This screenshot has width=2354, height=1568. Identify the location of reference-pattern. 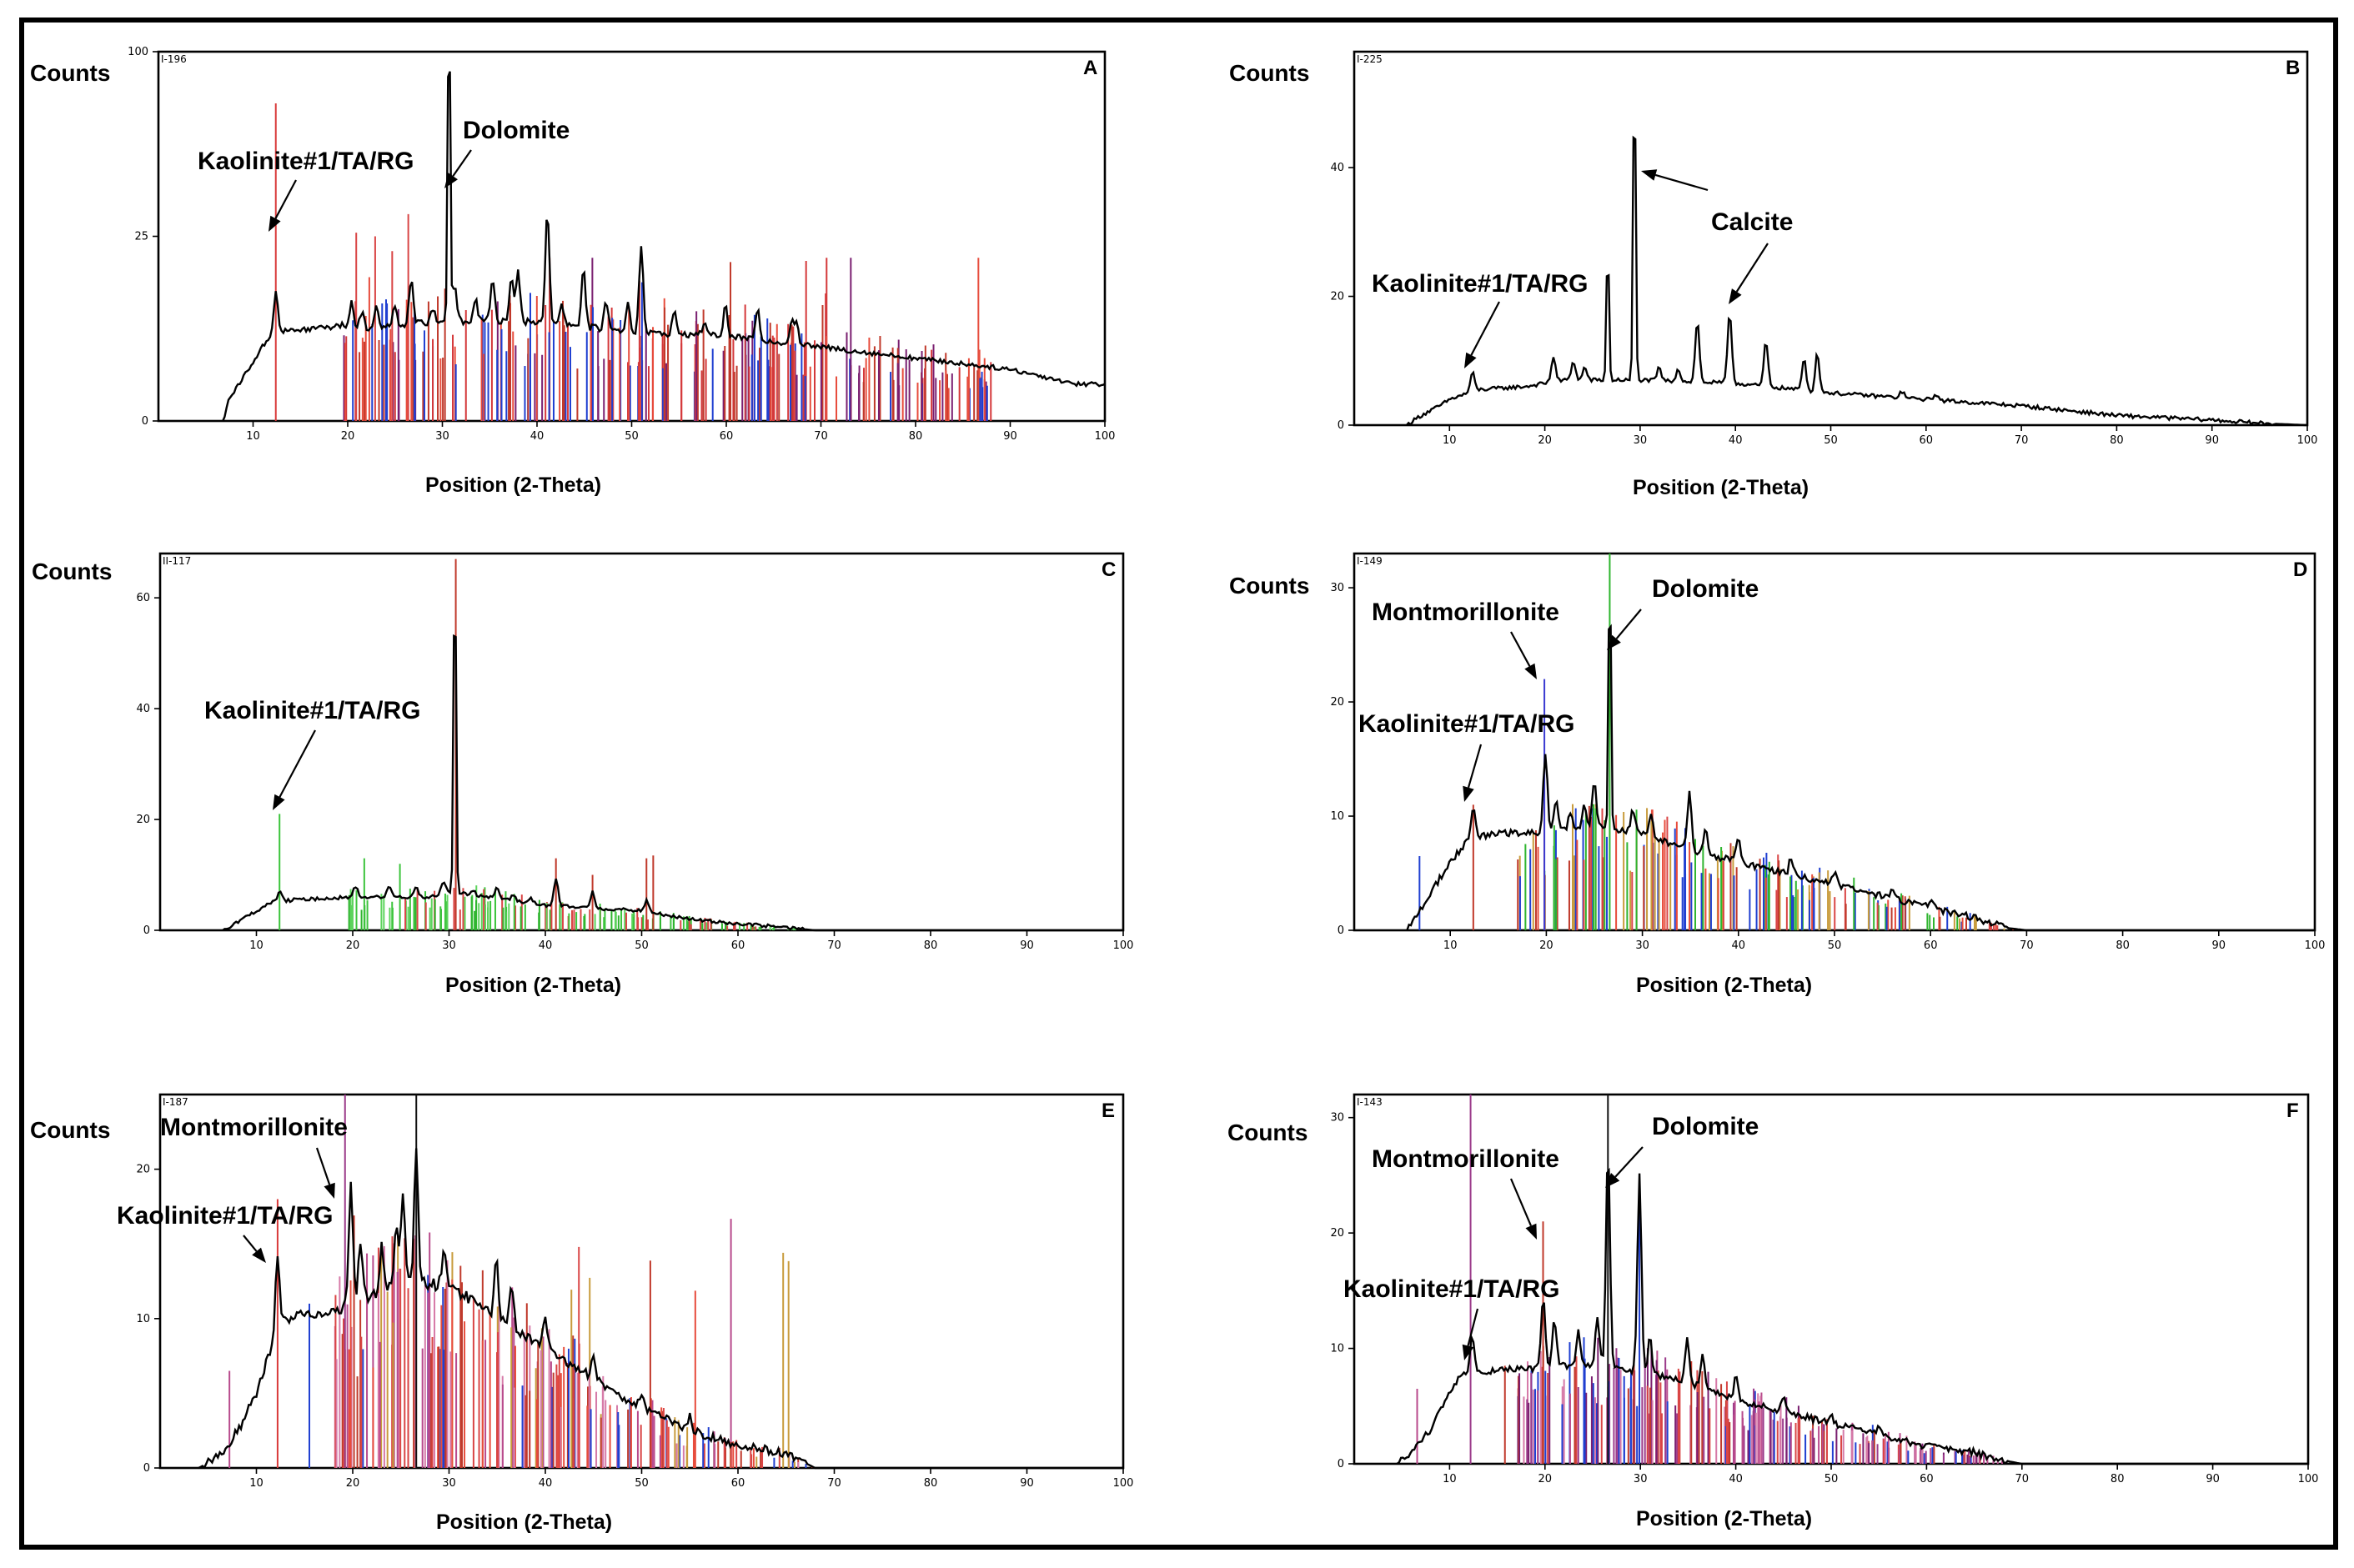
(1719, 742).